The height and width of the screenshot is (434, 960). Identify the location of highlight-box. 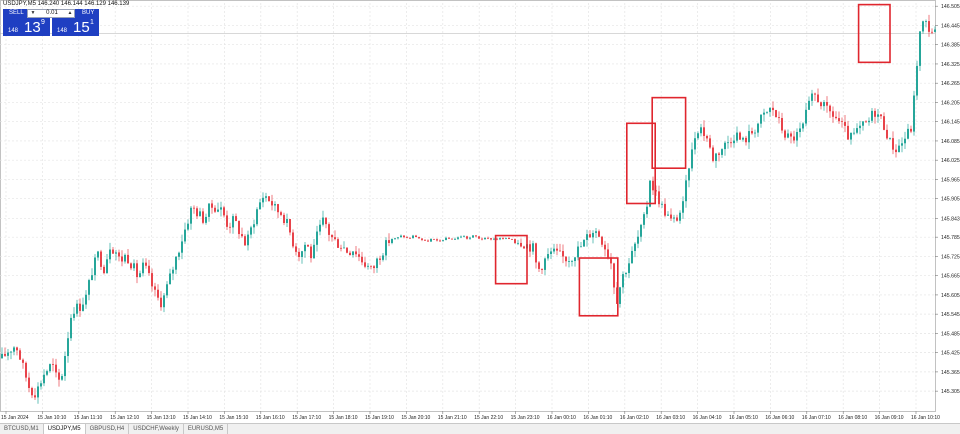
(874, 33).